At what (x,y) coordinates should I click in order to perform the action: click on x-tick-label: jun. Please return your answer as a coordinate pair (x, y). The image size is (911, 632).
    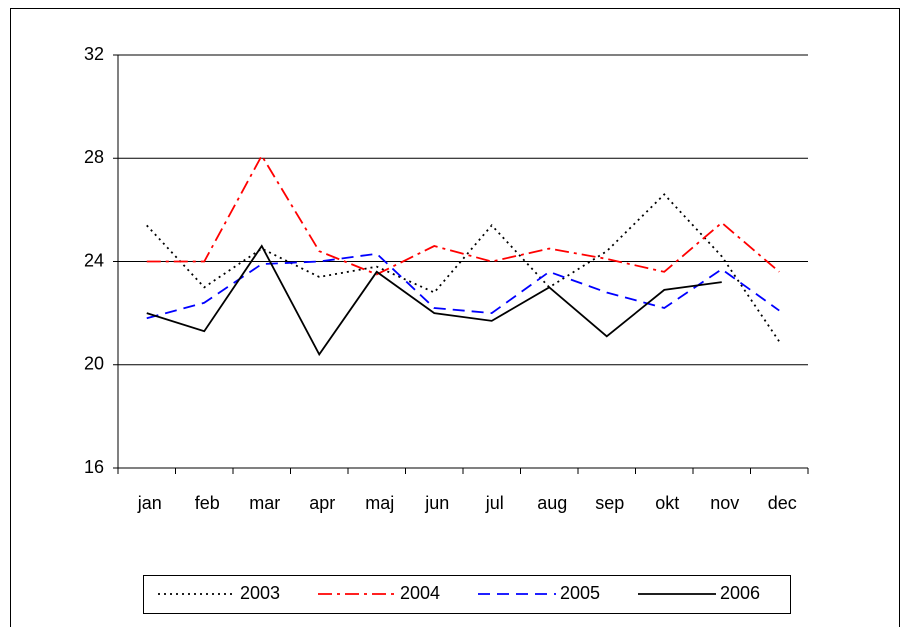
    Looking at the image, I should click on (436, 503).